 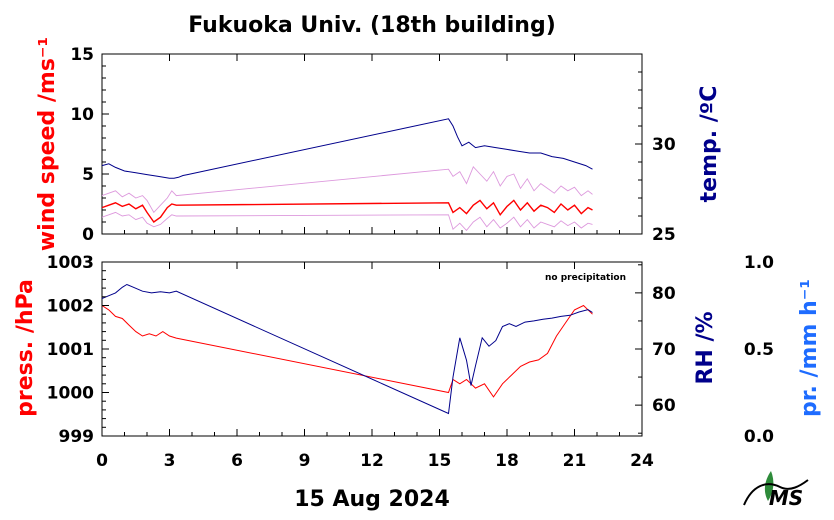 I want to click on series-line-temp, so click(x=347, y=148).